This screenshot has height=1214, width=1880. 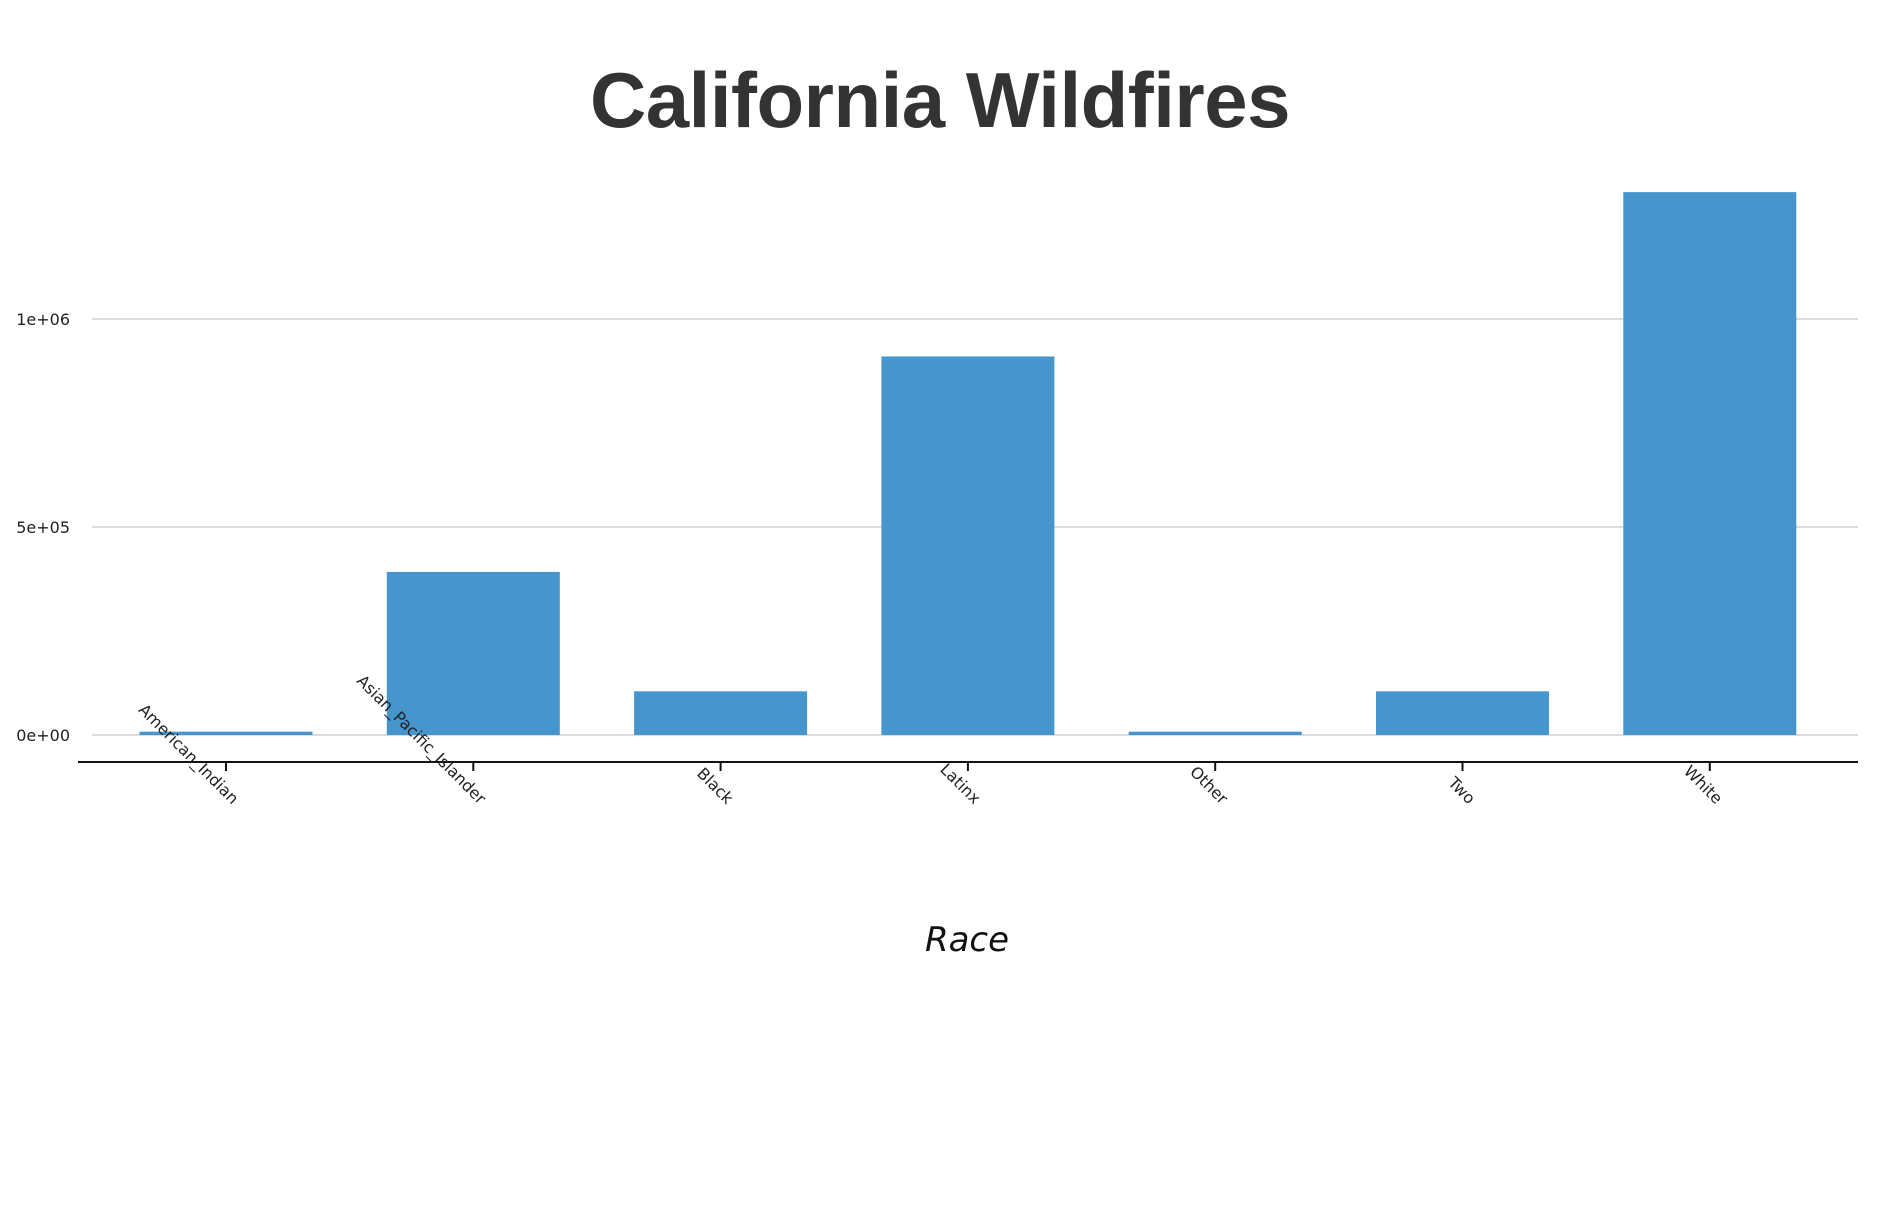 I want to click on bar-black, so click(x=721, y=713).